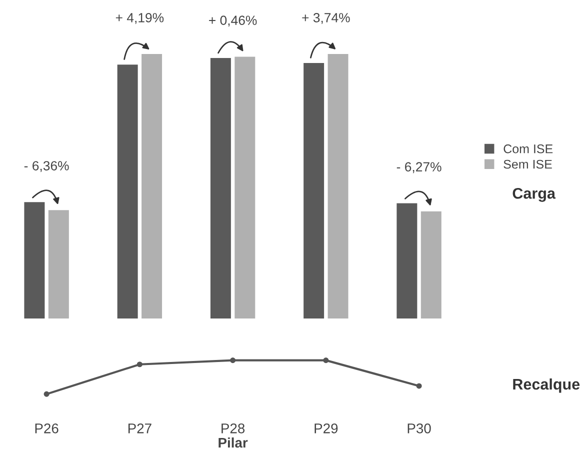  I want to click on x-axis-title: Pilar, so click(233, 442).